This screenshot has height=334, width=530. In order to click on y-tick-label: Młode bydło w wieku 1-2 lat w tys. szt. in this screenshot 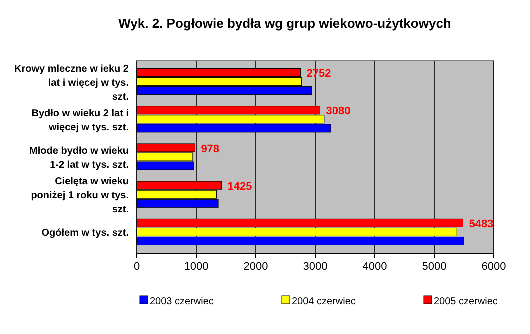, I will do `click(80, 158)`.